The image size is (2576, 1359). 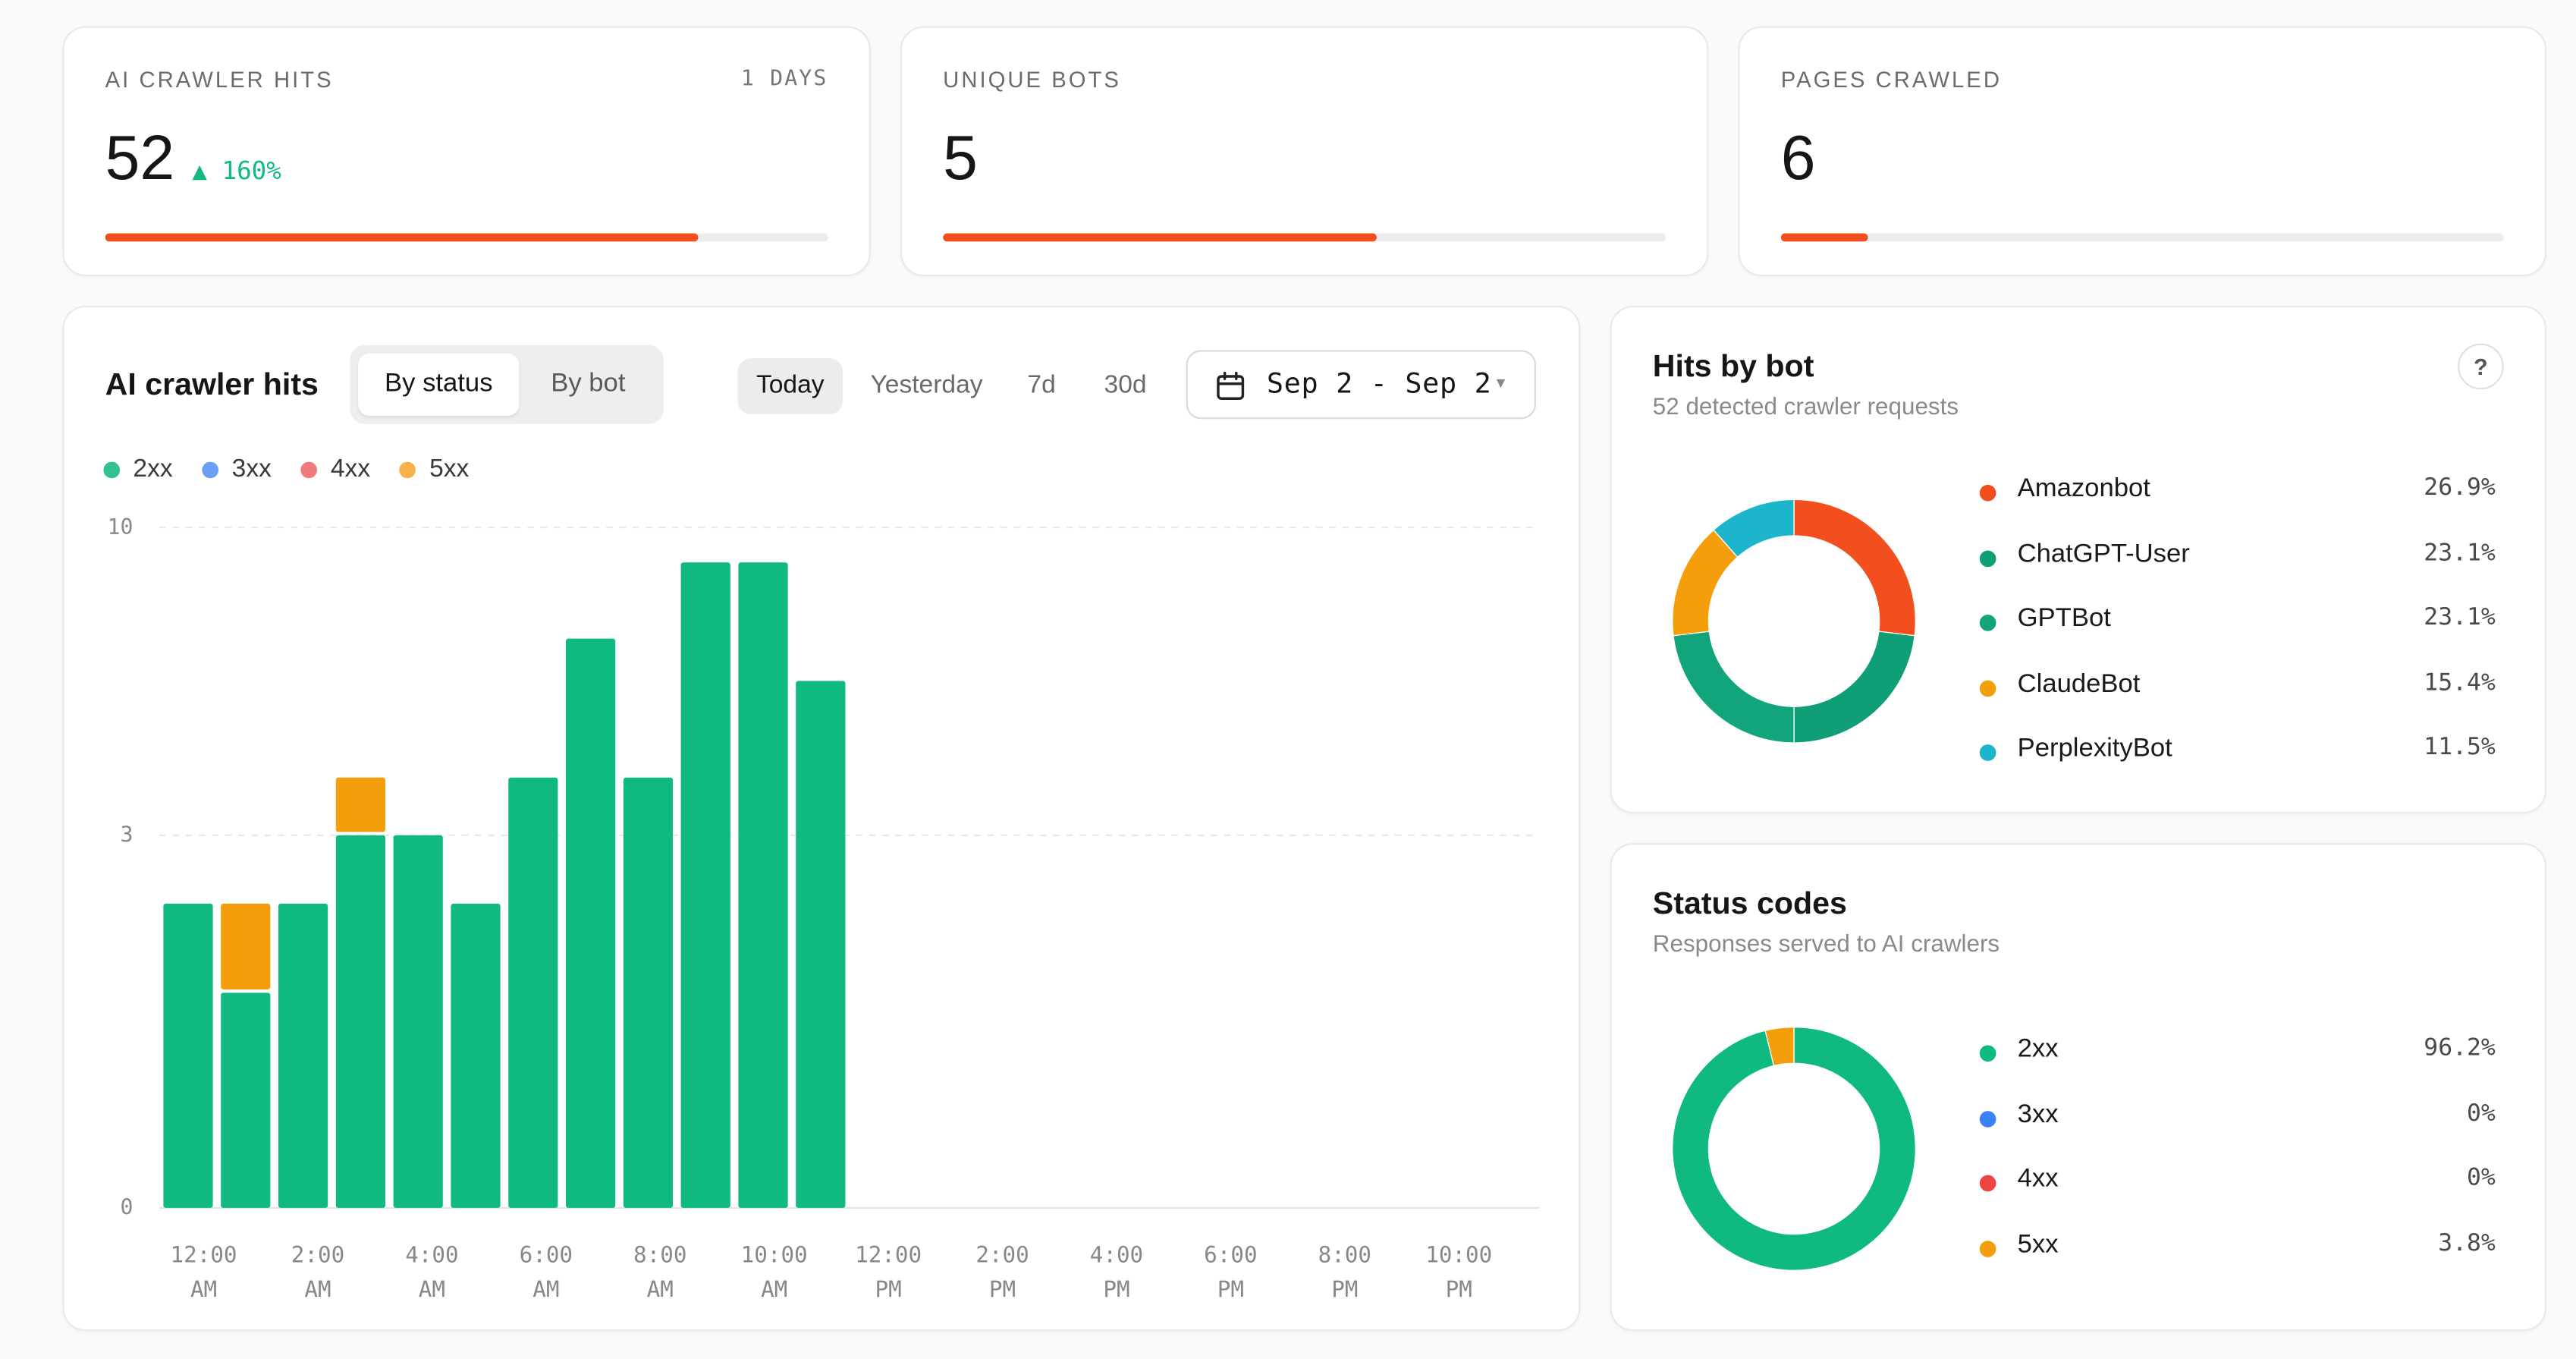 I want to click on status-codes-title: Status codes, so click(x=1749, y=905).